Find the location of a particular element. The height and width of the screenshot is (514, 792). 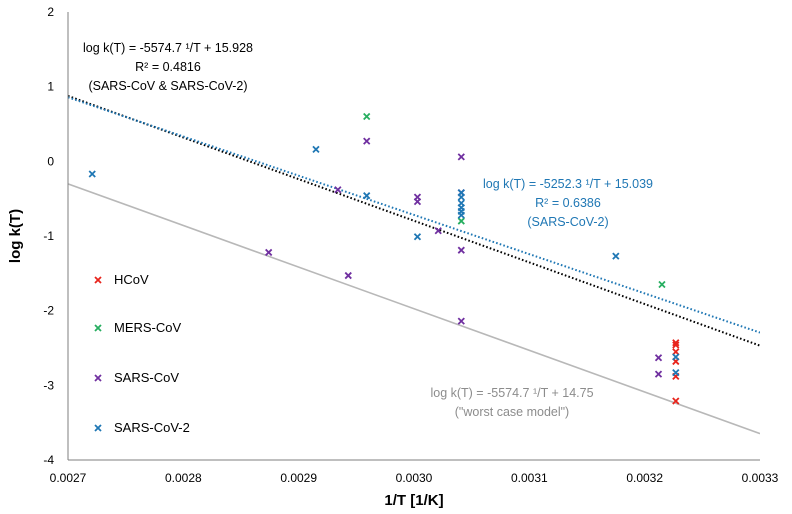

y-axis-title: log k(T) is located at coordinates (15, 236).